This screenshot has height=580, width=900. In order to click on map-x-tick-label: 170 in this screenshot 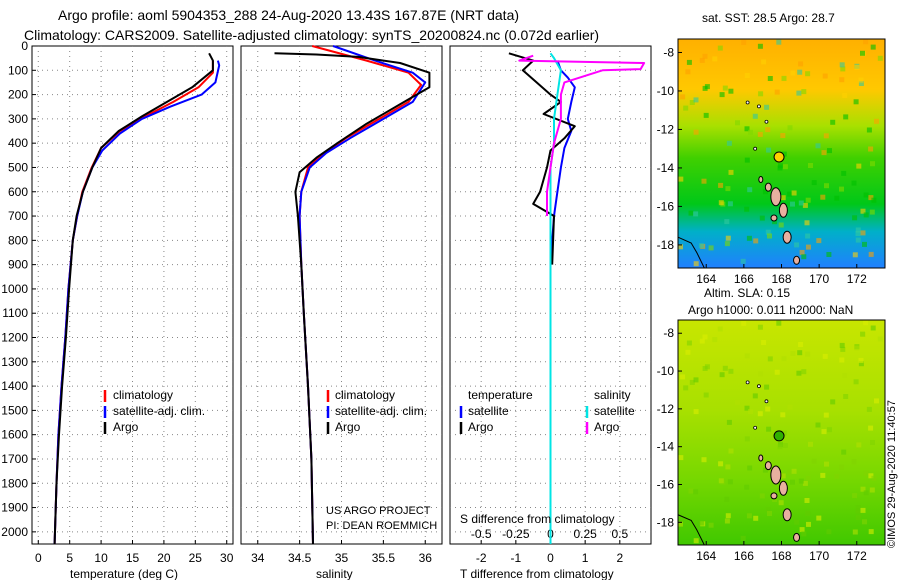, I will do `click(819, 556)`.